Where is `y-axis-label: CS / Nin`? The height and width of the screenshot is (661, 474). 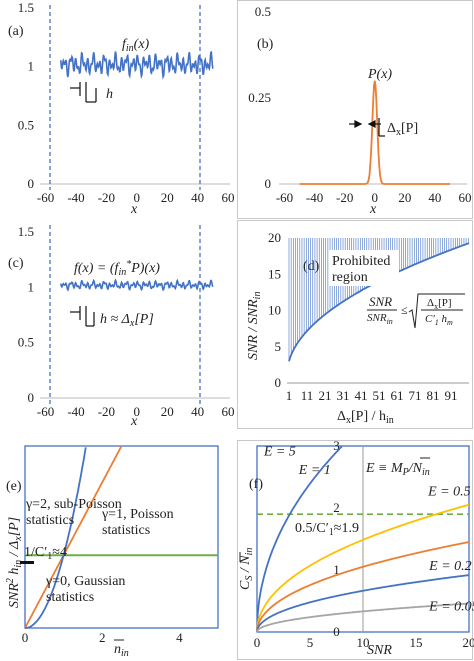
y-axis-label: CS / Nin is located at coordinates (246, 569).